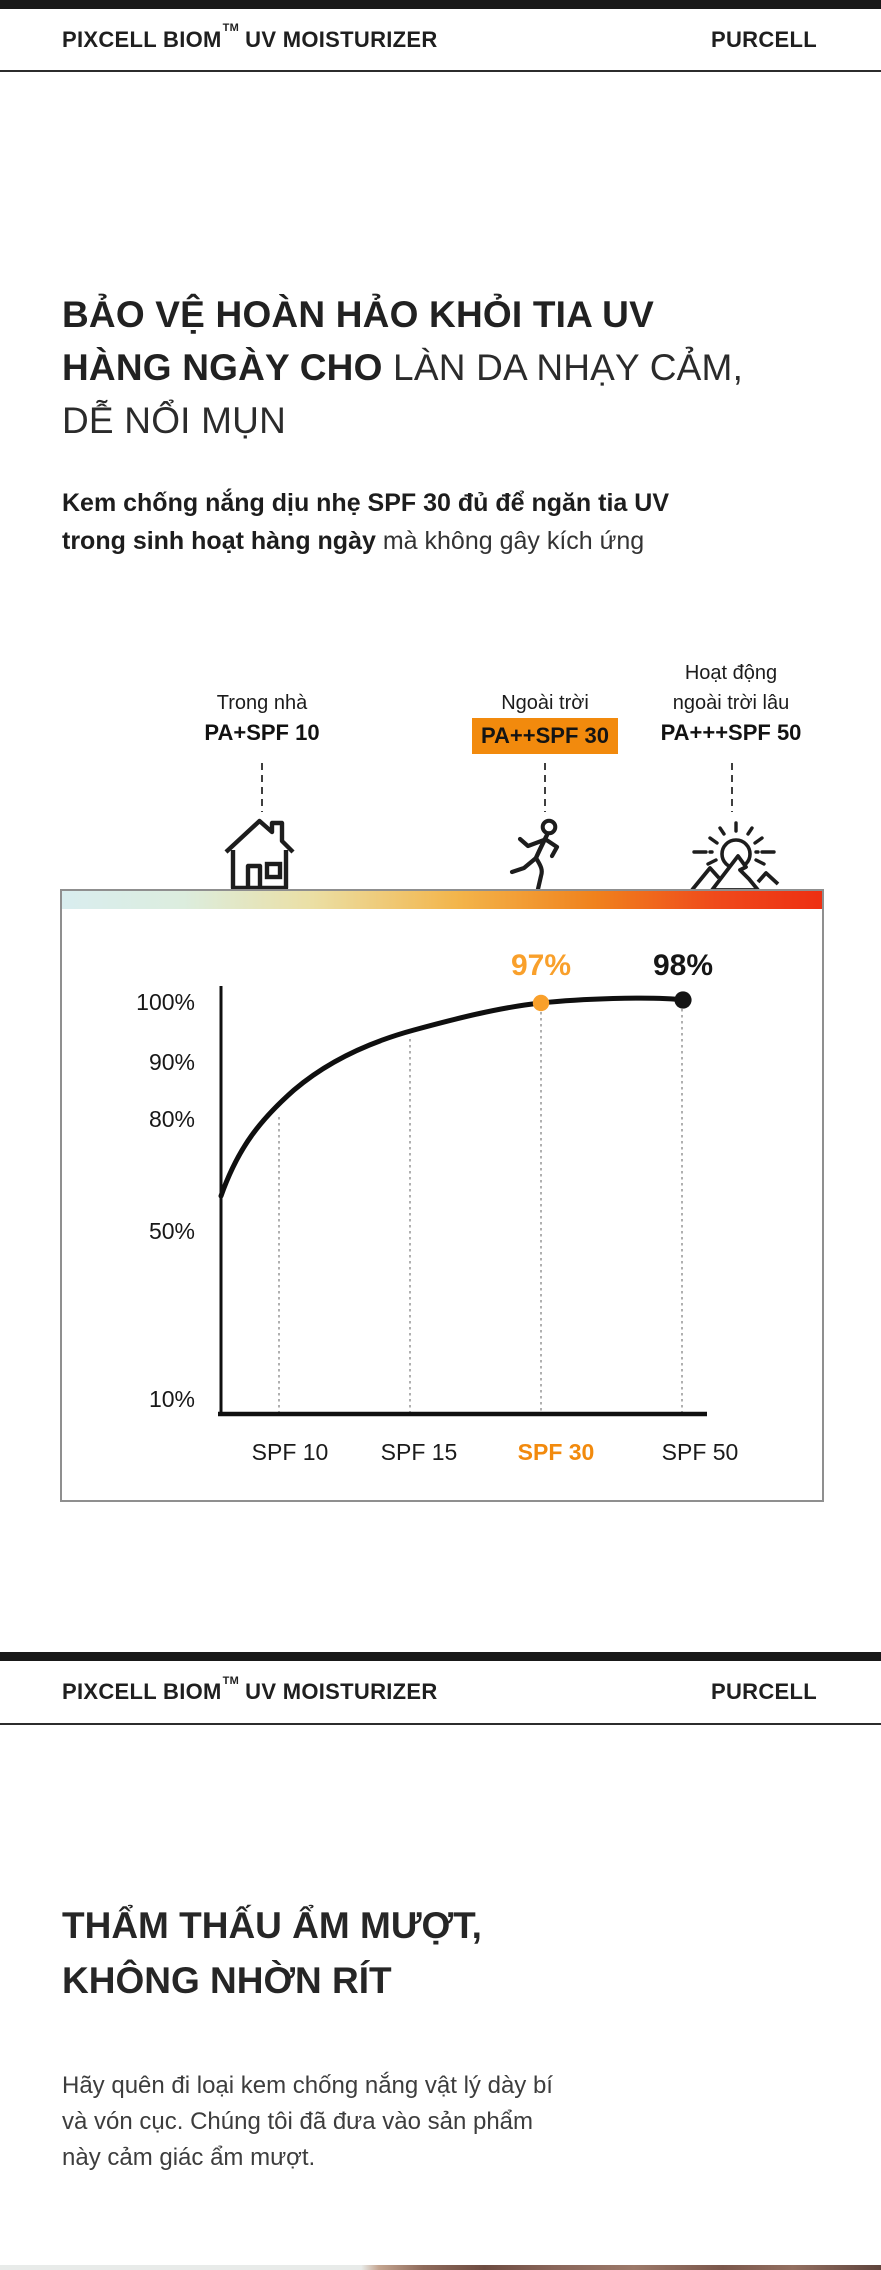 The width and height of the screenshot is (881, 2270). Describe the element at coordinates (545, 703) in the screenshot. I see `scenario-label: Ngoài trời` at that location.